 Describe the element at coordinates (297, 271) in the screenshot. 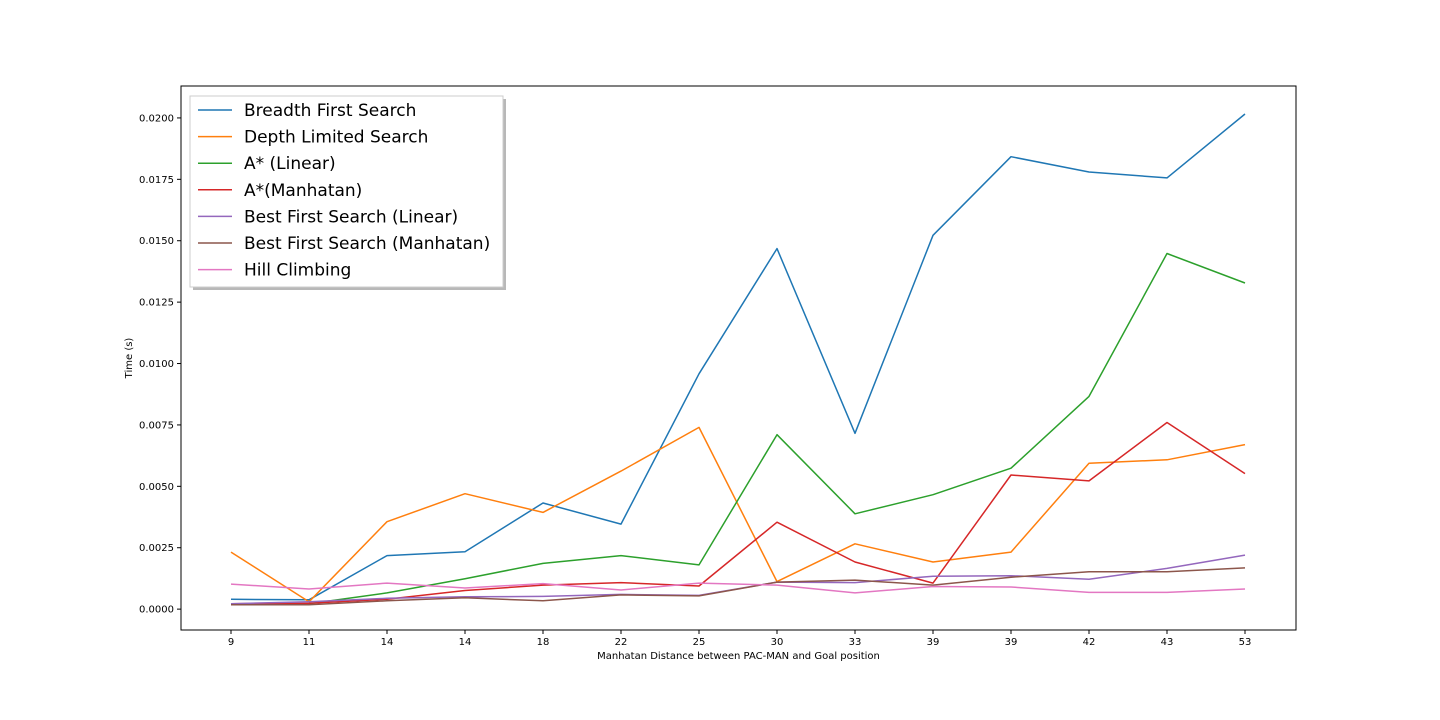

I see `legend-label-6: Hill Climbing` at that location.